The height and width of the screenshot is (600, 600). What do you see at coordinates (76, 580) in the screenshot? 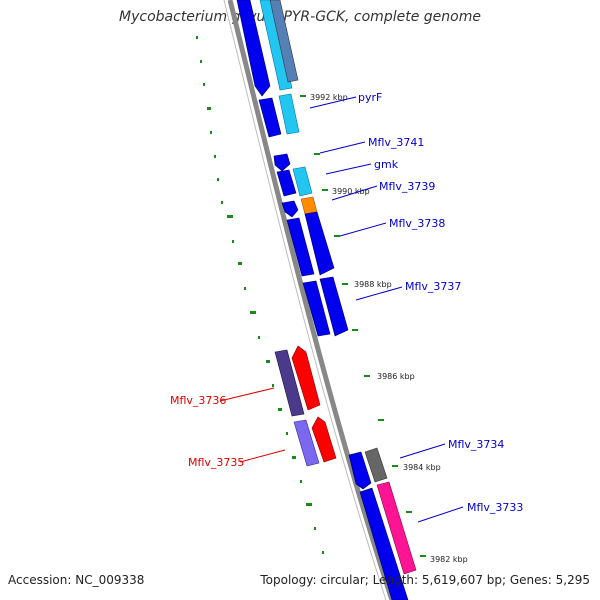
I see `accession-text: Accession: NC_009338` at bounding box center [76, 580].